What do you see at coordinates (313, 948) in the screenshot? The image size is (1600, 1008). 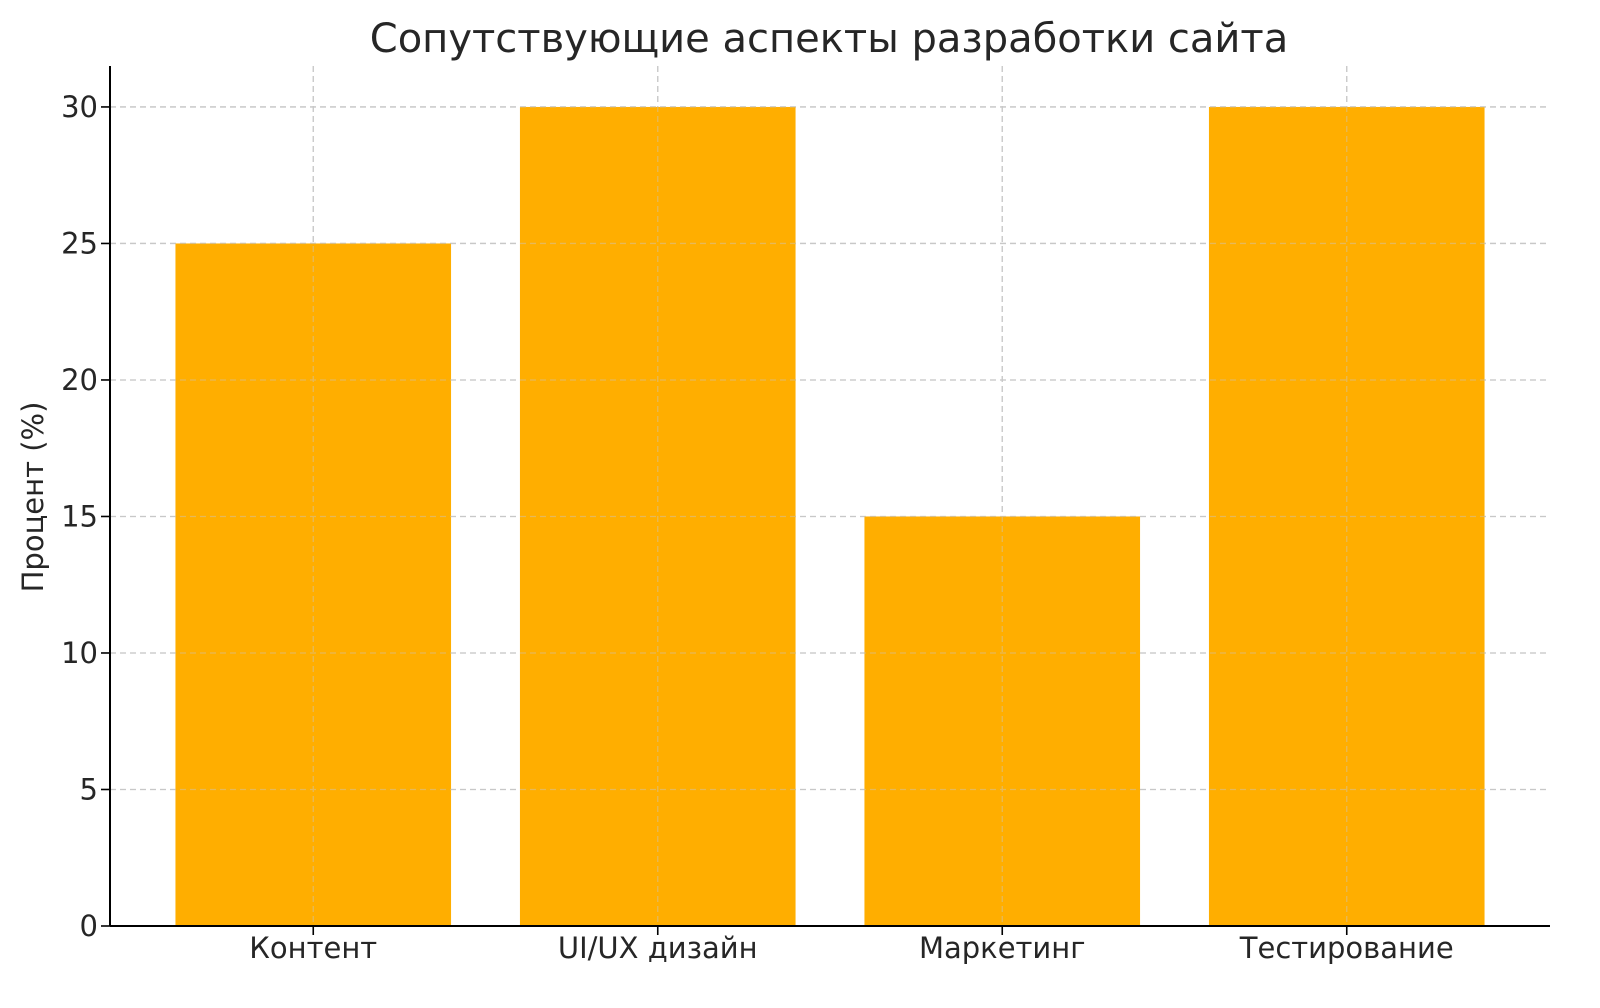 I see `x-tick-label: Контент` at bounding box center [313, 948].